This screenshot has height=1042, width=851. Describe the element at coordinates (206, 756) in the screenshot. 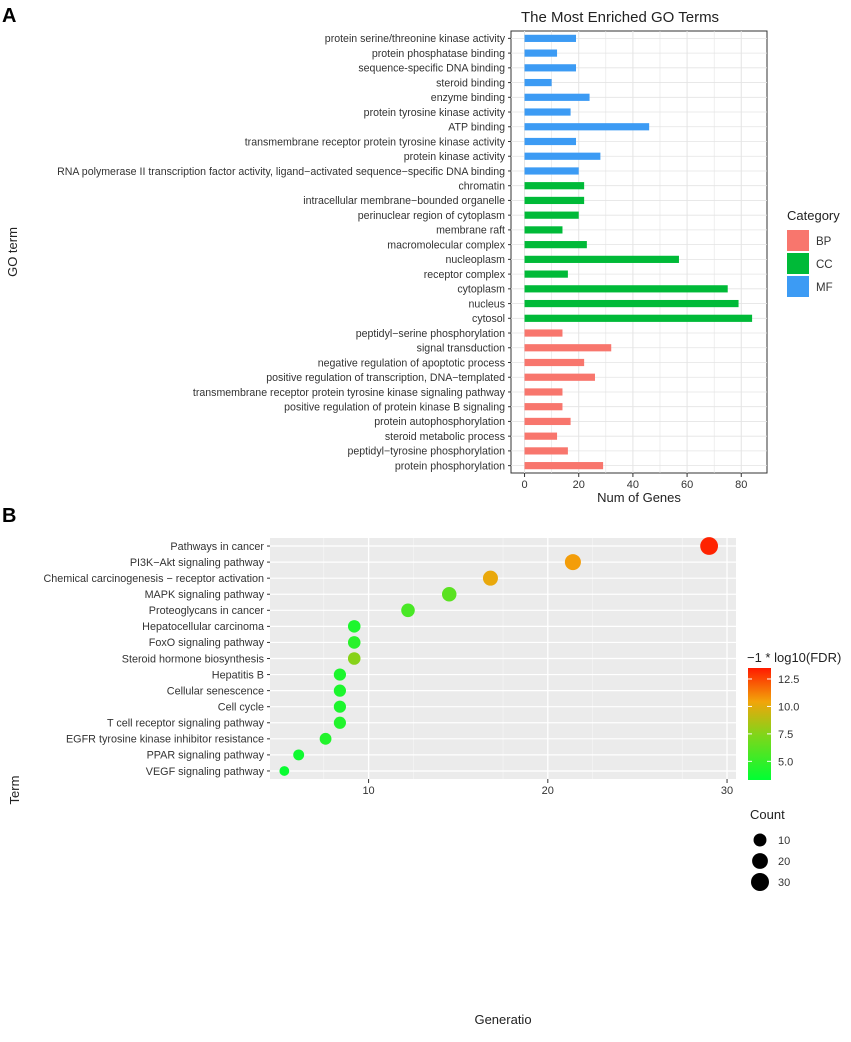

I see `pathway-term-label: PPAR signaling pathway` at that location.